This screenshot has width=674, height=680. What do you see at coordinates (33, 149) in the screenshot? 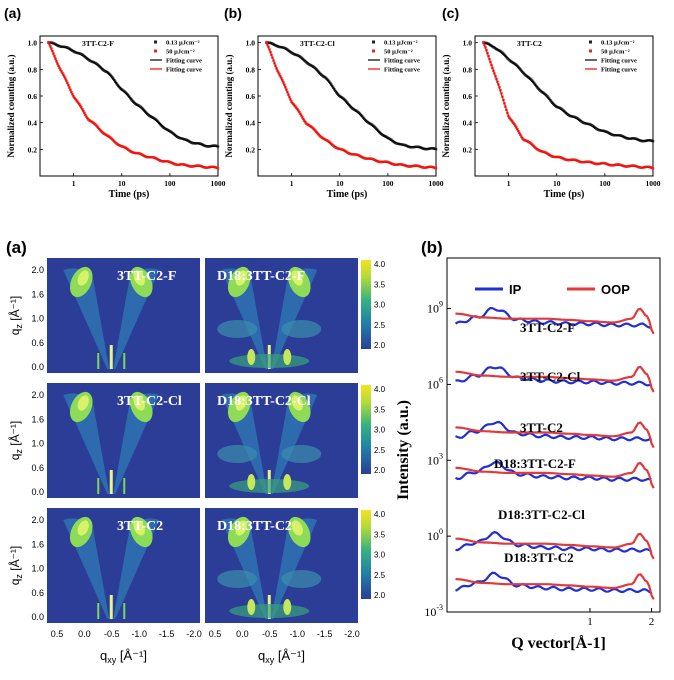
I see `y-tick-label: 0.2` at bounding box center [33, 149].